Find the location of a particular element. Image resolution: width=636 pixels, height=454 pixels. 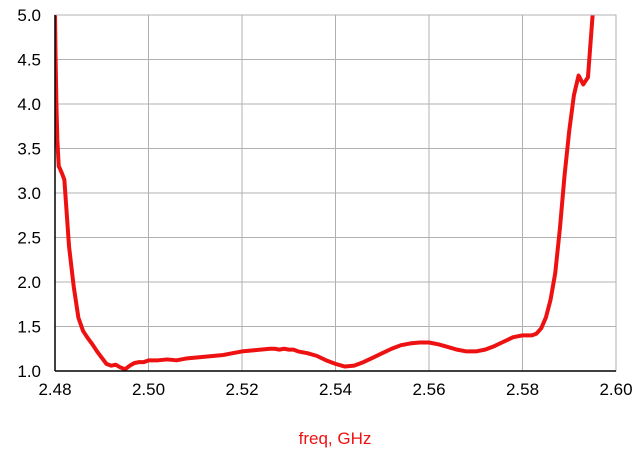

x-tick-label: 2.56 is located at coordinates (428, 389).